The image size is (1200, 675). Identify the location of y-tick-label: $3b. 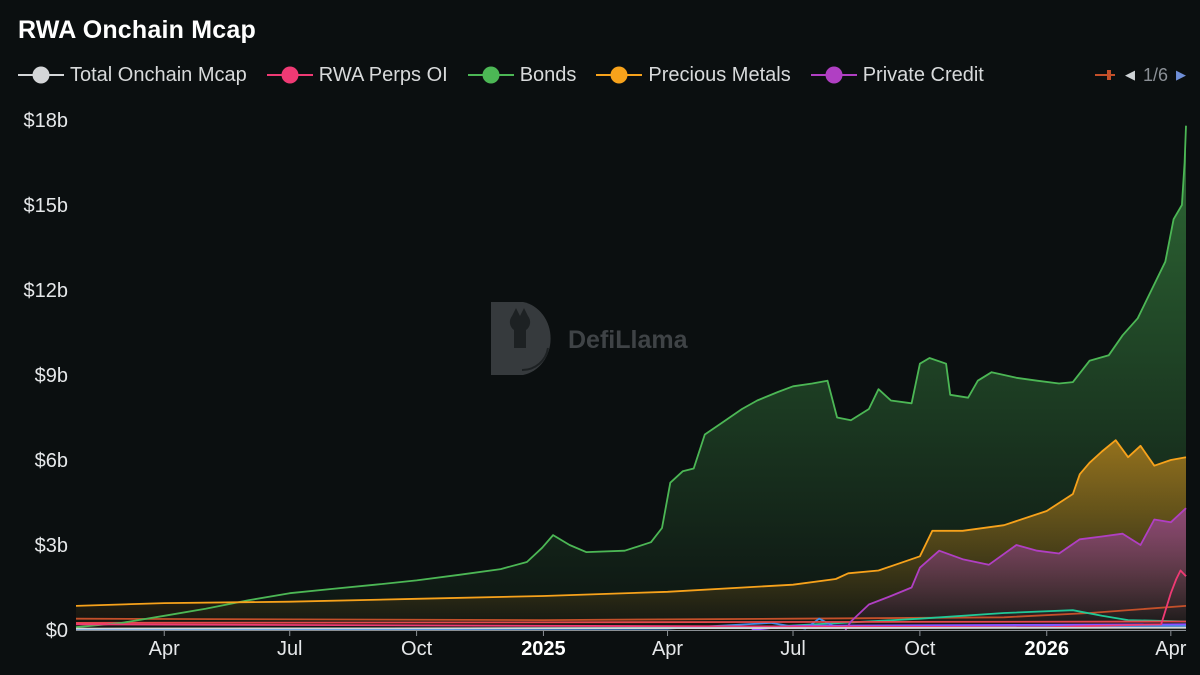
(51, 546).